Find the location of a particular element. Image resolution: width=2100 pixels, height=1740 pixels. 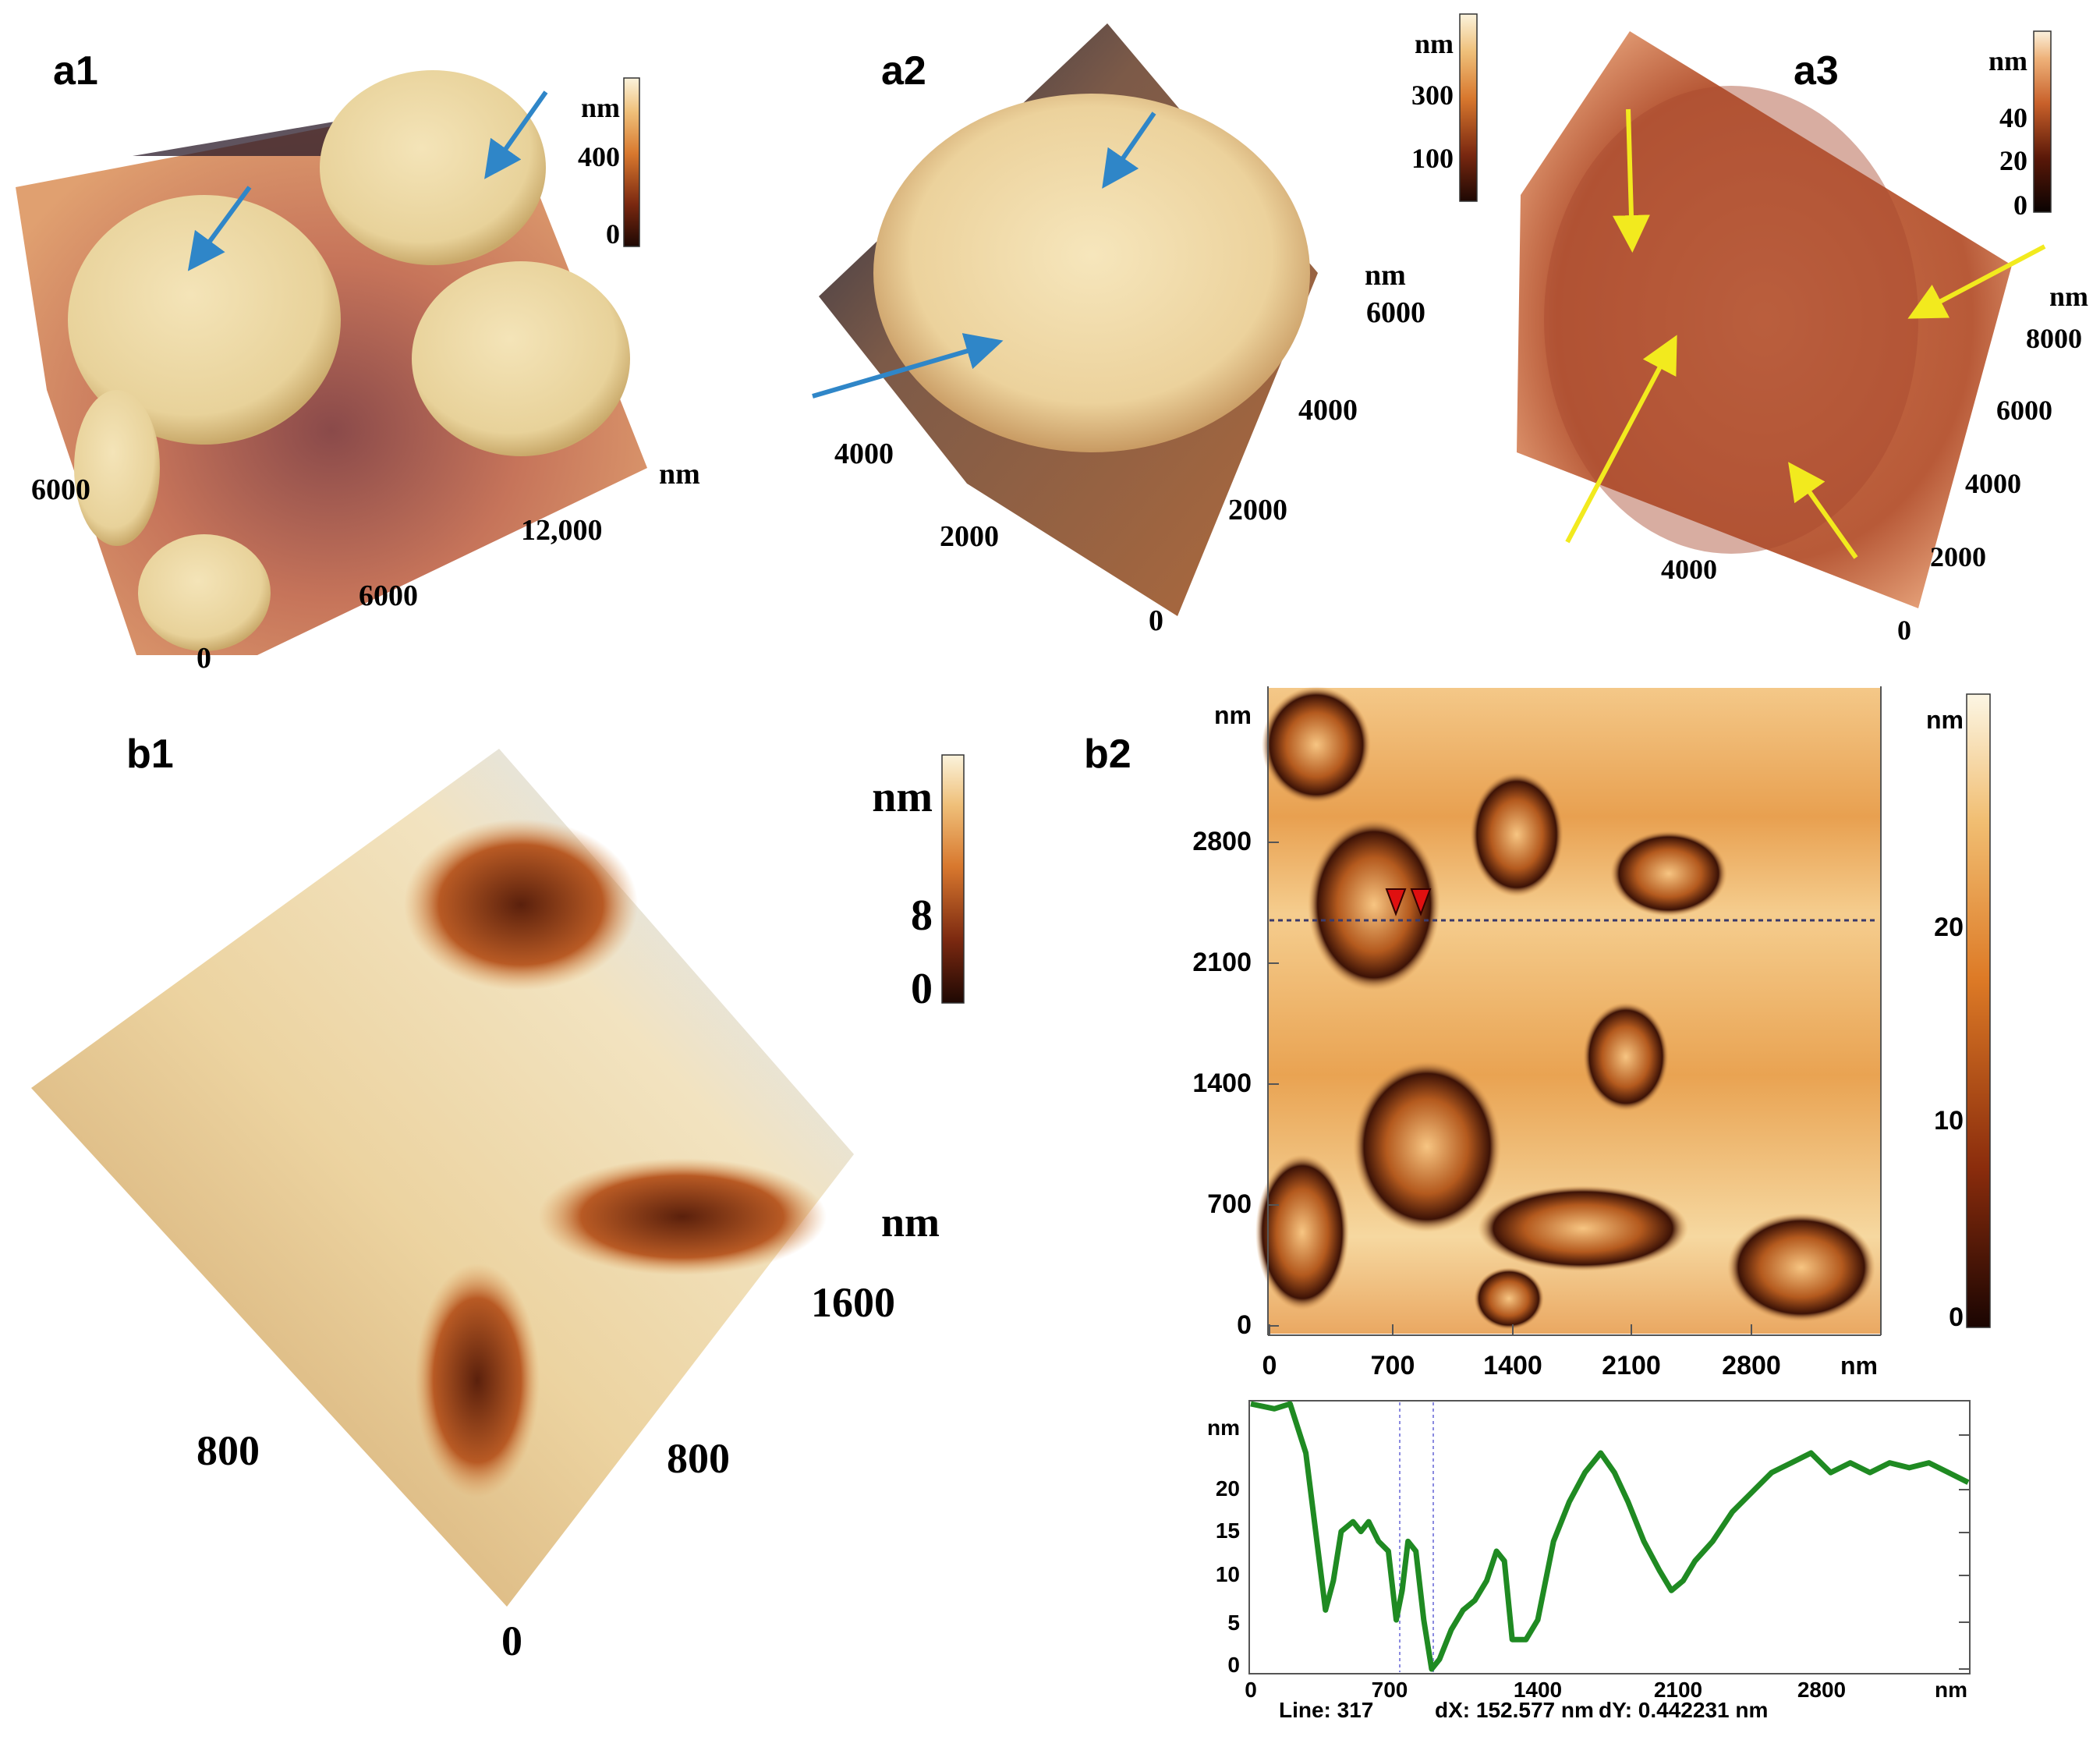

a3-colorbar is located at coordinates (2043, 121).